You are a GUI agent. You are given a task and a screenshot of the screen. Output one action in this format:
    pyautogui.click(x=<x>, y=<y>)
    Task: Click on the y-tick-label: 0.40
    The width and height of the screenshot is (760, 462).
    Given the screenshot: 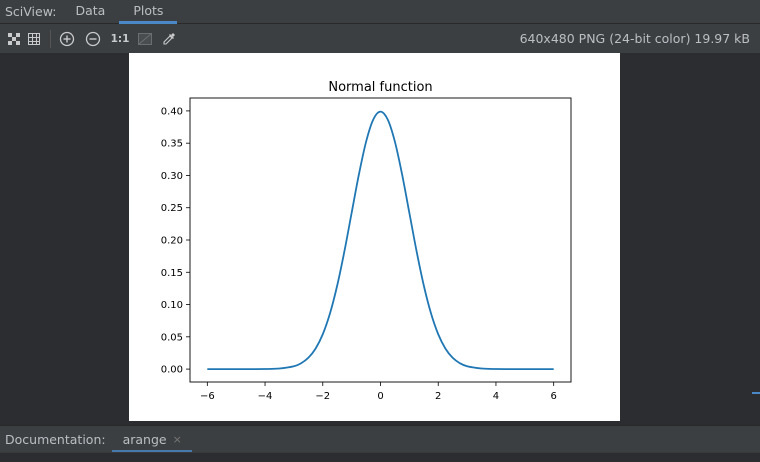 What is the action you would take?
    pyautogui.click(x=172, y=111)
    